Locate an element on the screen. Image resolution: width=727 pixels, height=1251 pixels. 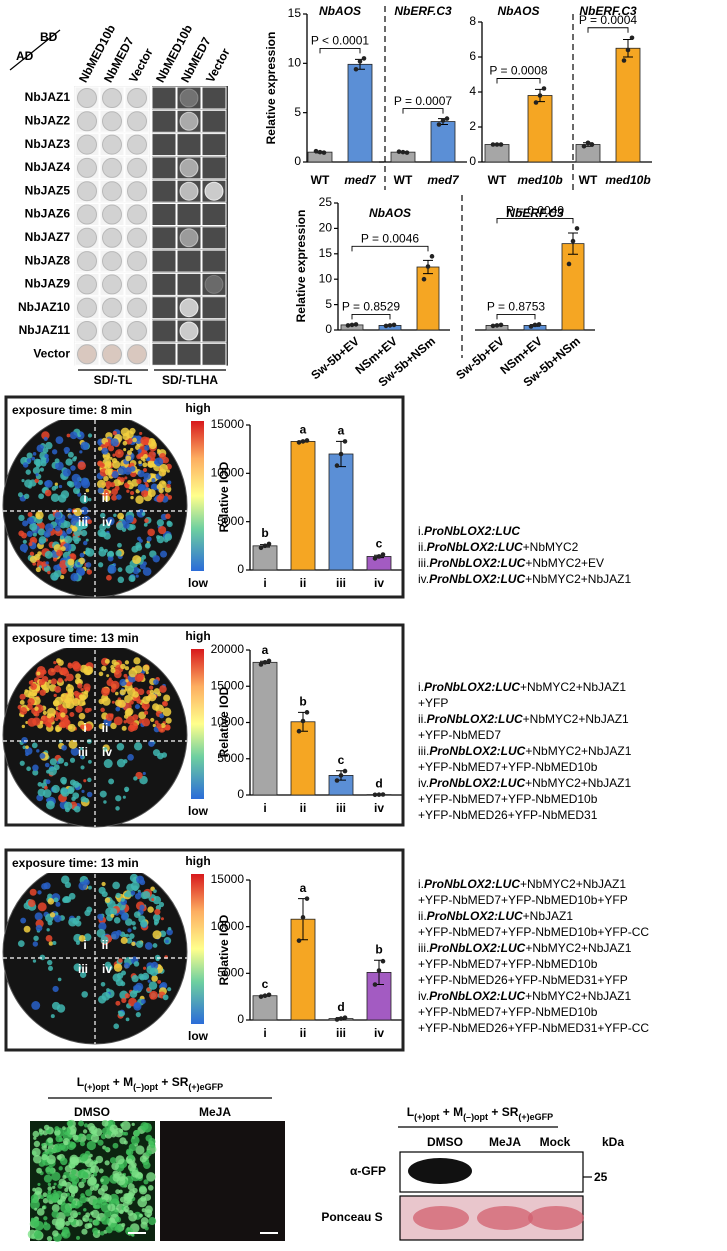
x-tick-label: WT is located at coordinates (497, 180).